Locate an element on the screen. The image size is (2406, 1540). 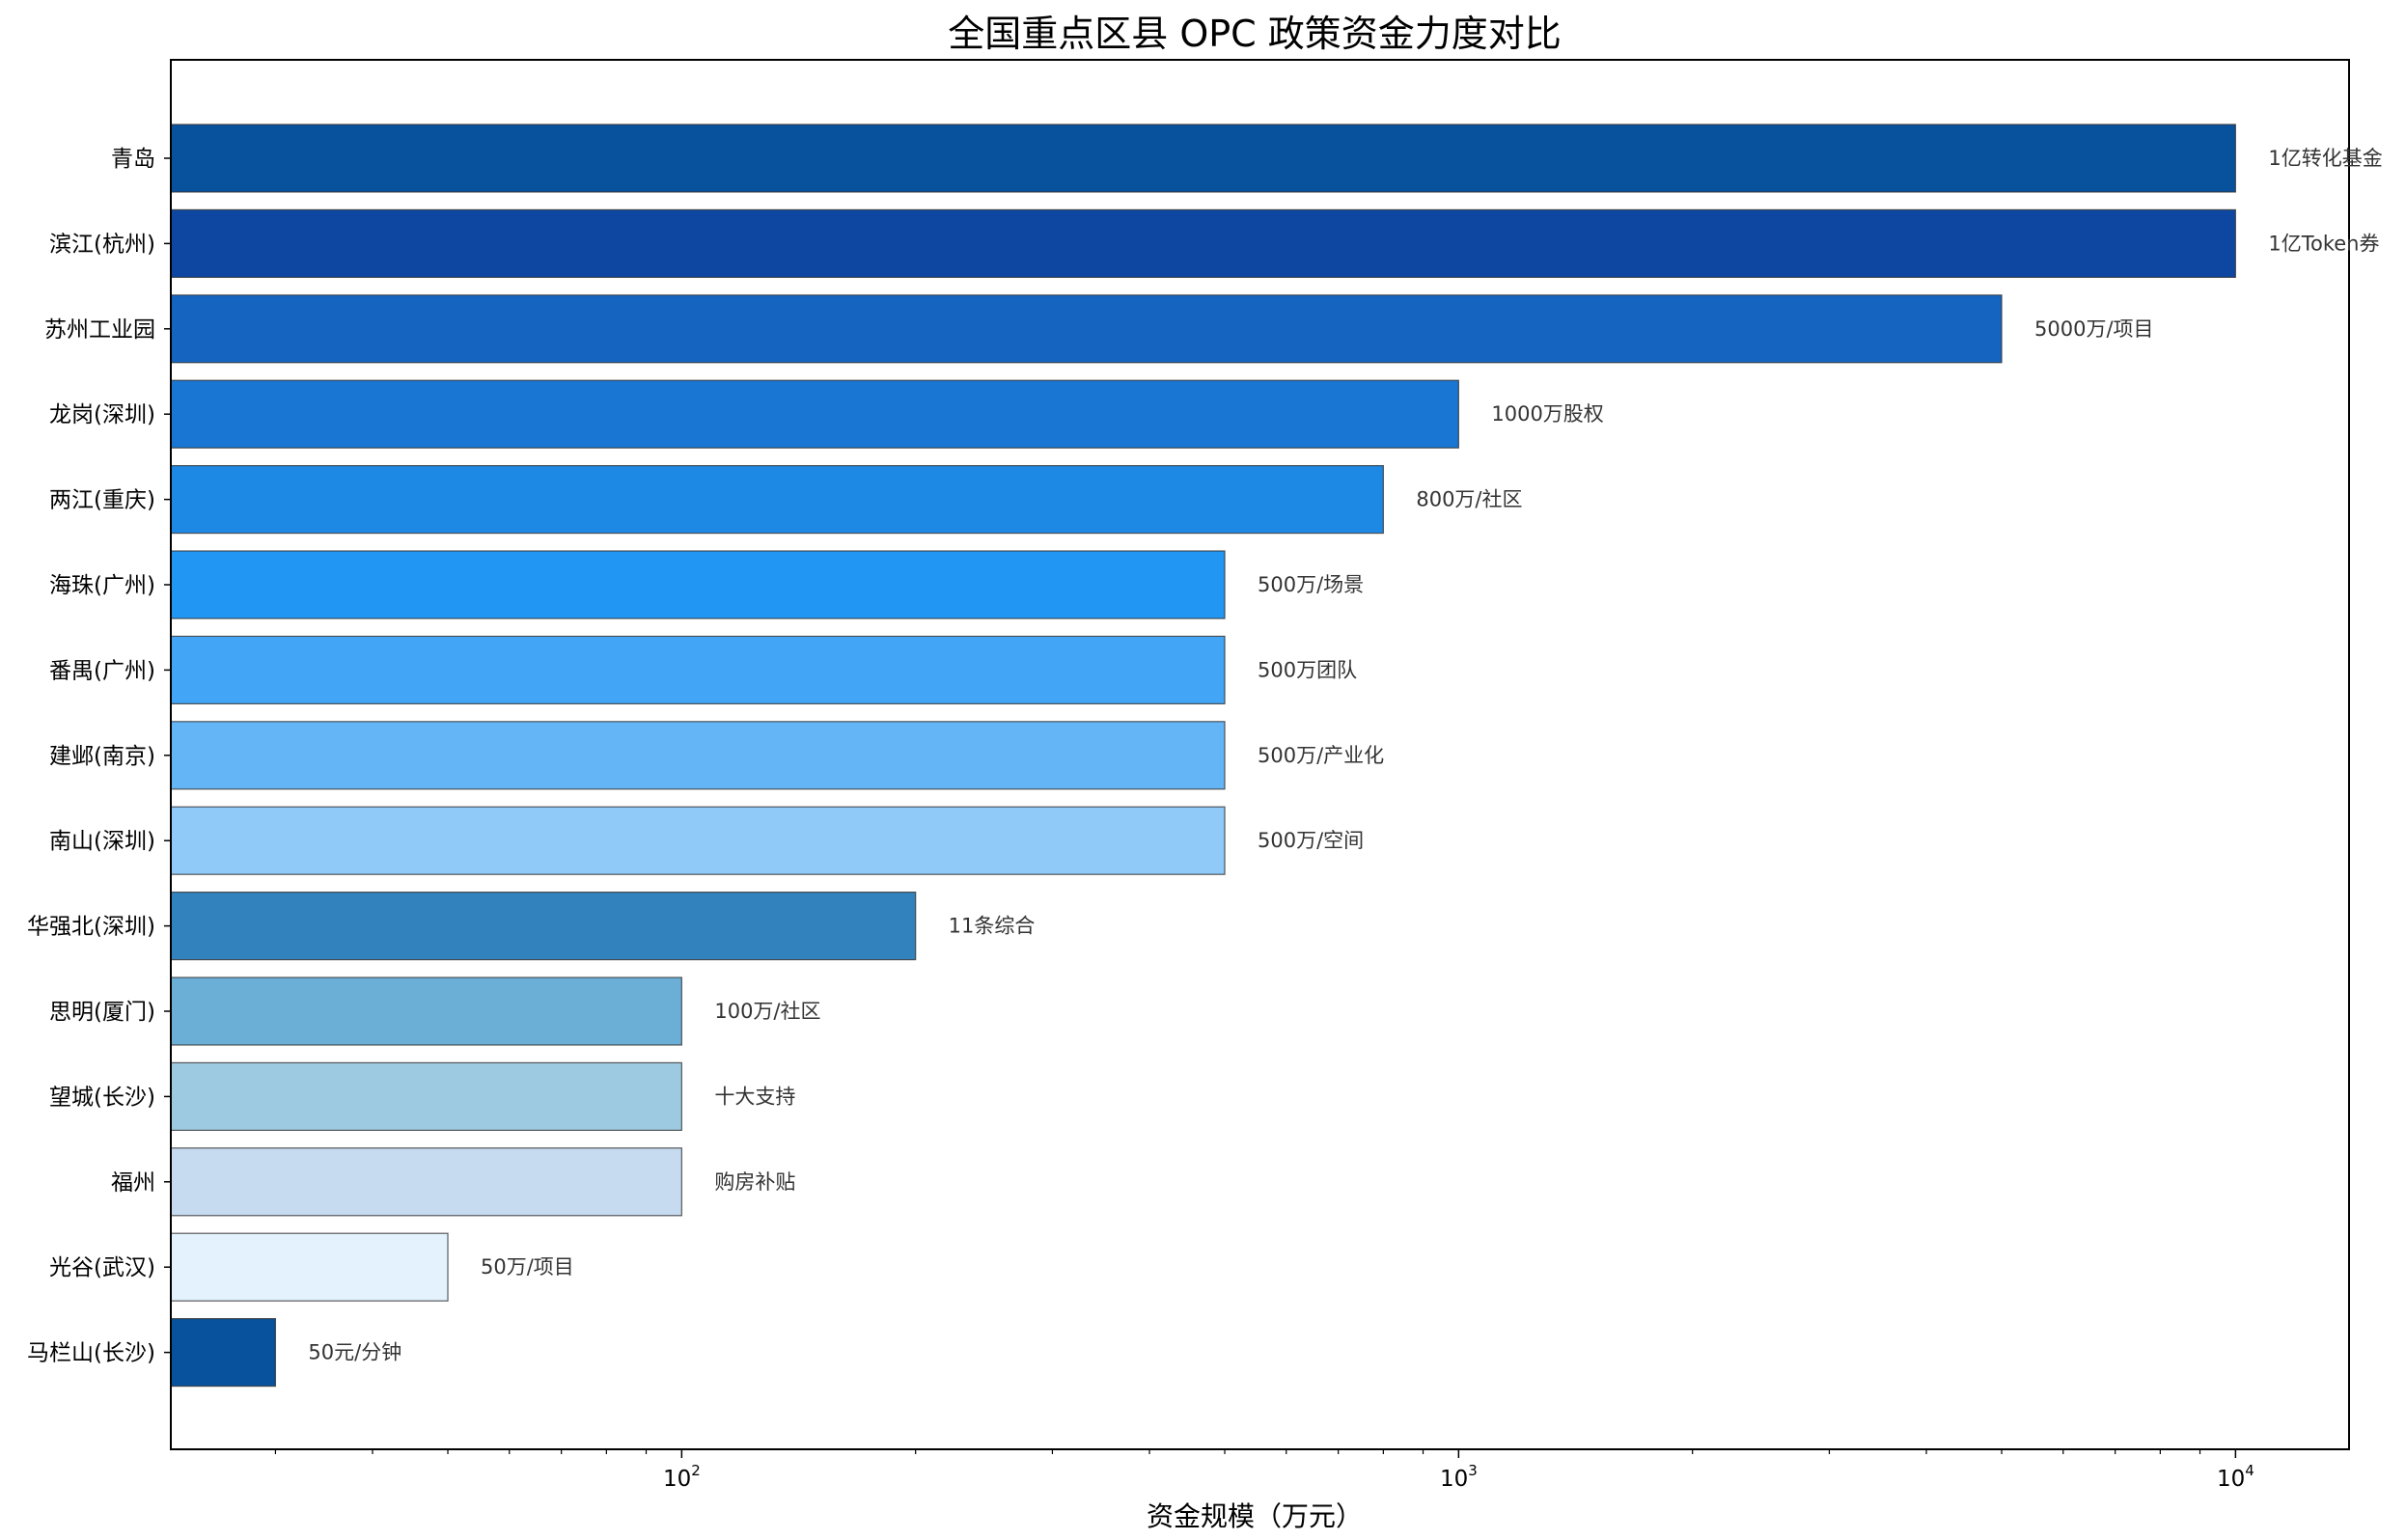
category-label: 青岛 is located at coordinates (133, 159).